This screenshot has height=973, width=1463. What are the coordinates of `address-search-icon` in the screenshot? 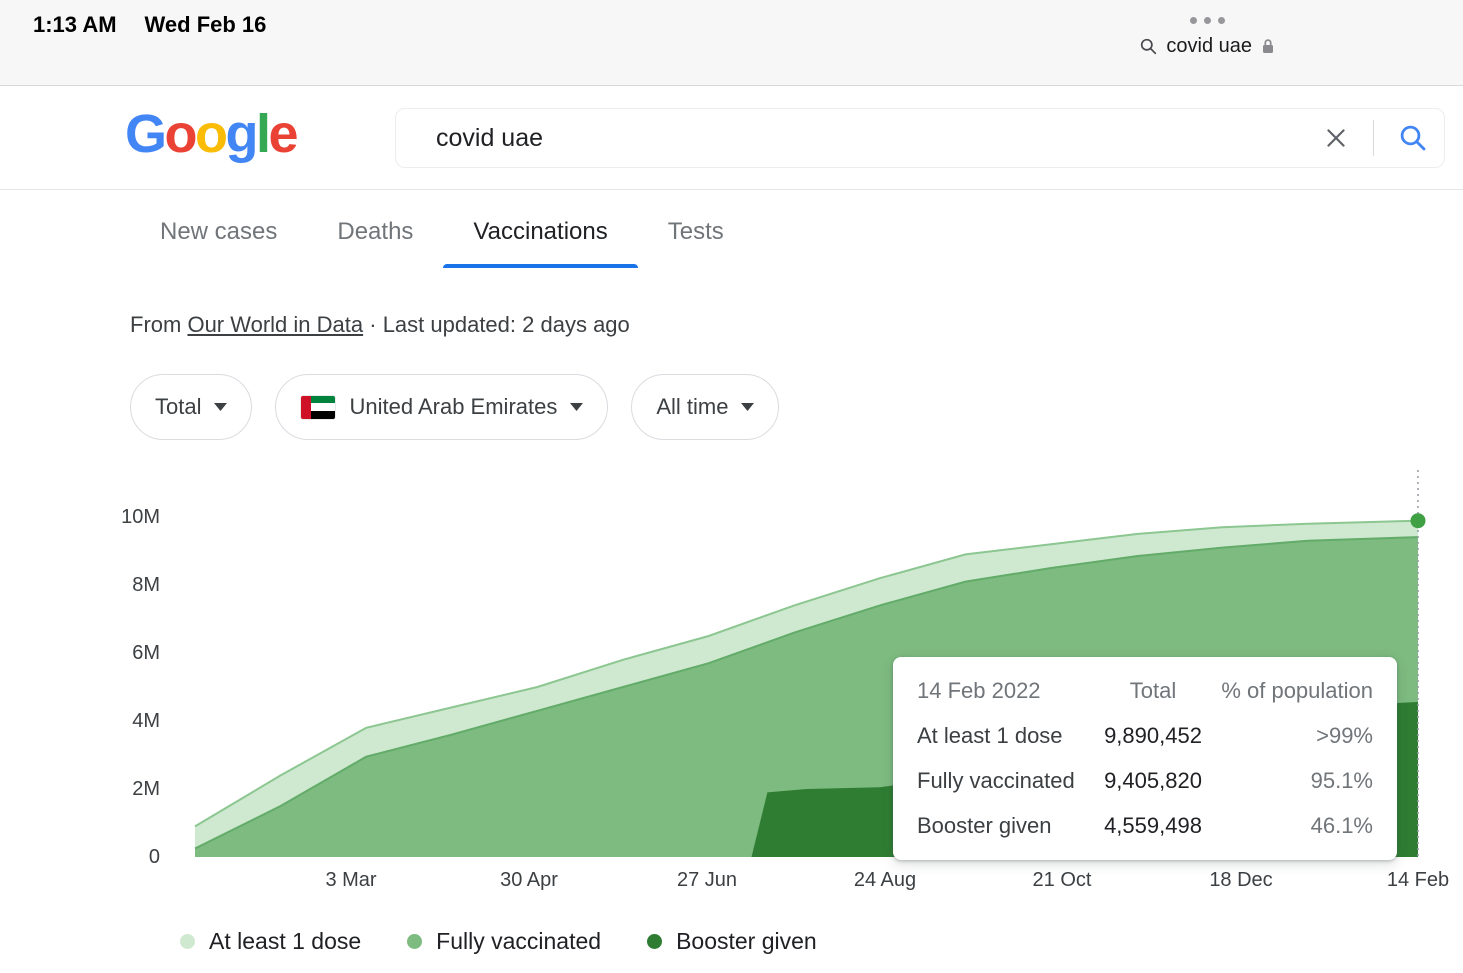 It's located at (1148, 46).